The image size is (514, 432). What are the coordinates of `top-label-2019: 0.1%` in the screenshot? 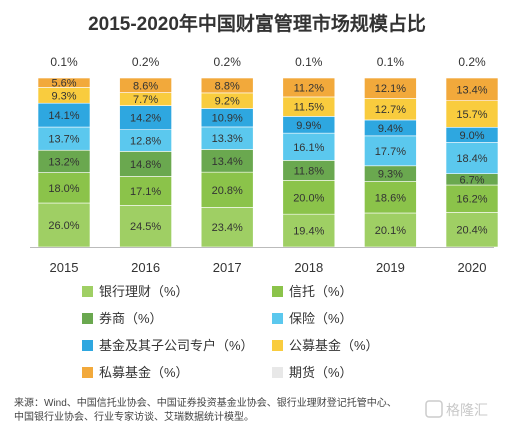 It's located at (391, 62).